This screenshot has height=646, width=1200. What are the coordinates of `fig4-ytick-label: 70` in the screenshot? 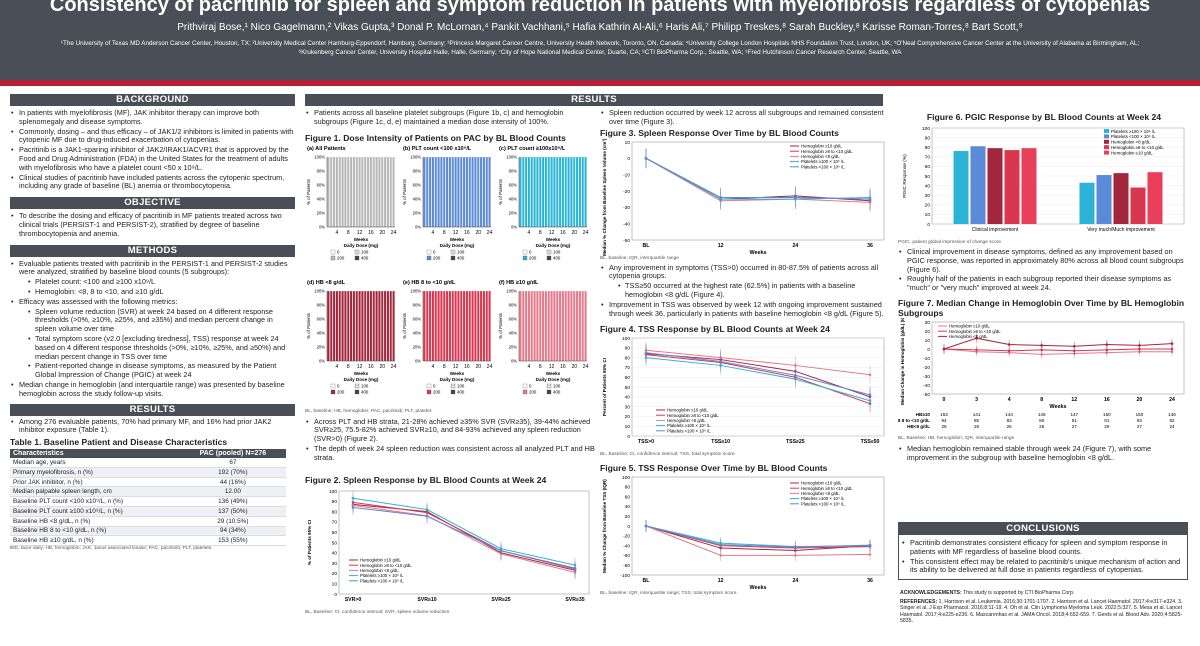 It's located at (628, 369).